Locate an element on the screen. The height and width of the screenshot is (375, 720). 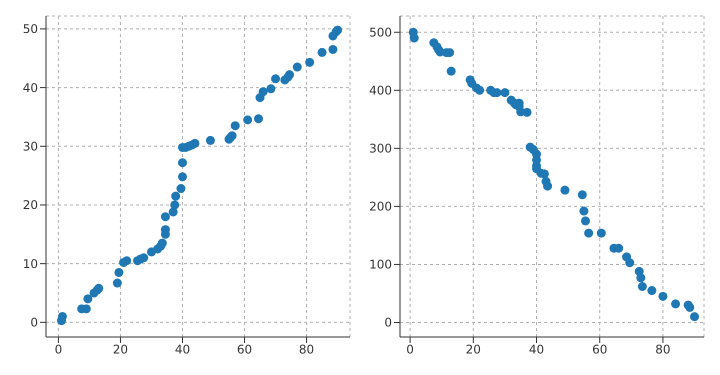
y-tick-label: 400 is located at coordinates (380, 91).